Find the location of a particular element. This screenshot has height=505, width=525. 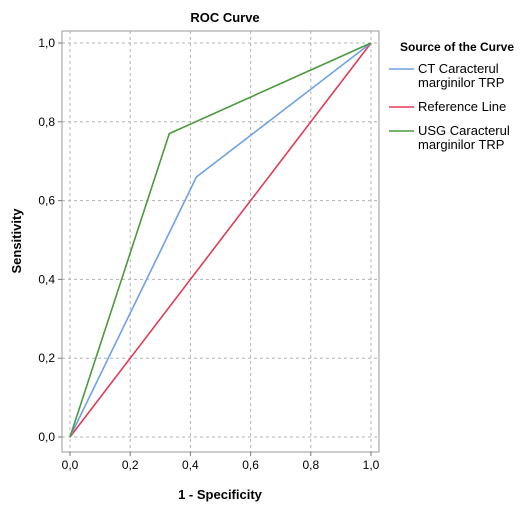

x-tick-label: 0,0 is located at coordinates (70, 465).